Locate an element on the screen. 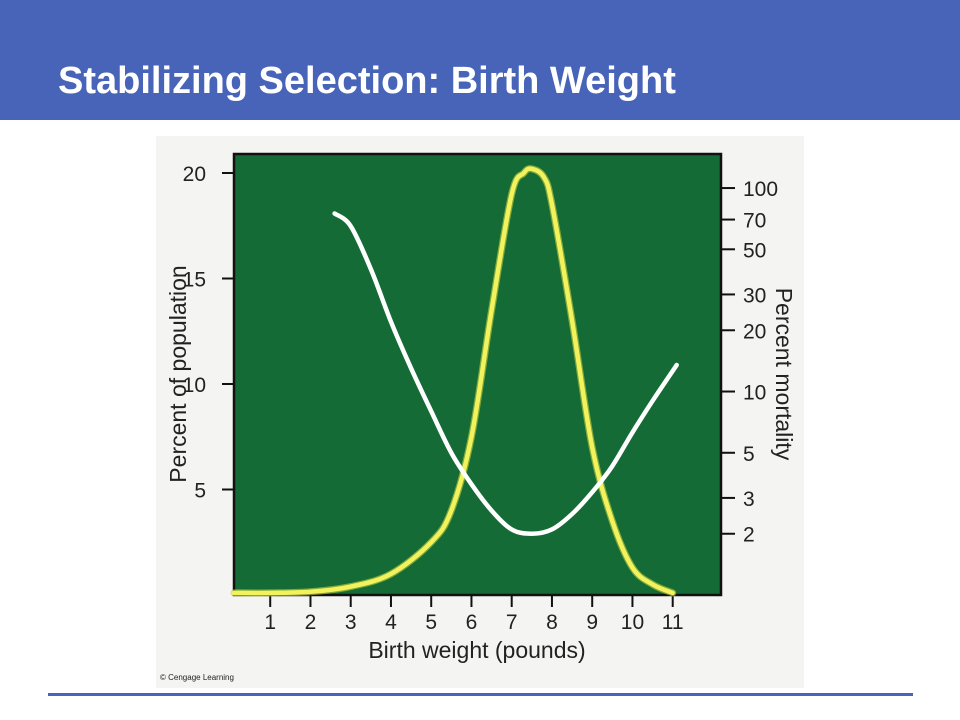 Image resolution: width=960 pixels, height=720 pixels. x-tick-label: 6 is located at coordinates (472, 622).